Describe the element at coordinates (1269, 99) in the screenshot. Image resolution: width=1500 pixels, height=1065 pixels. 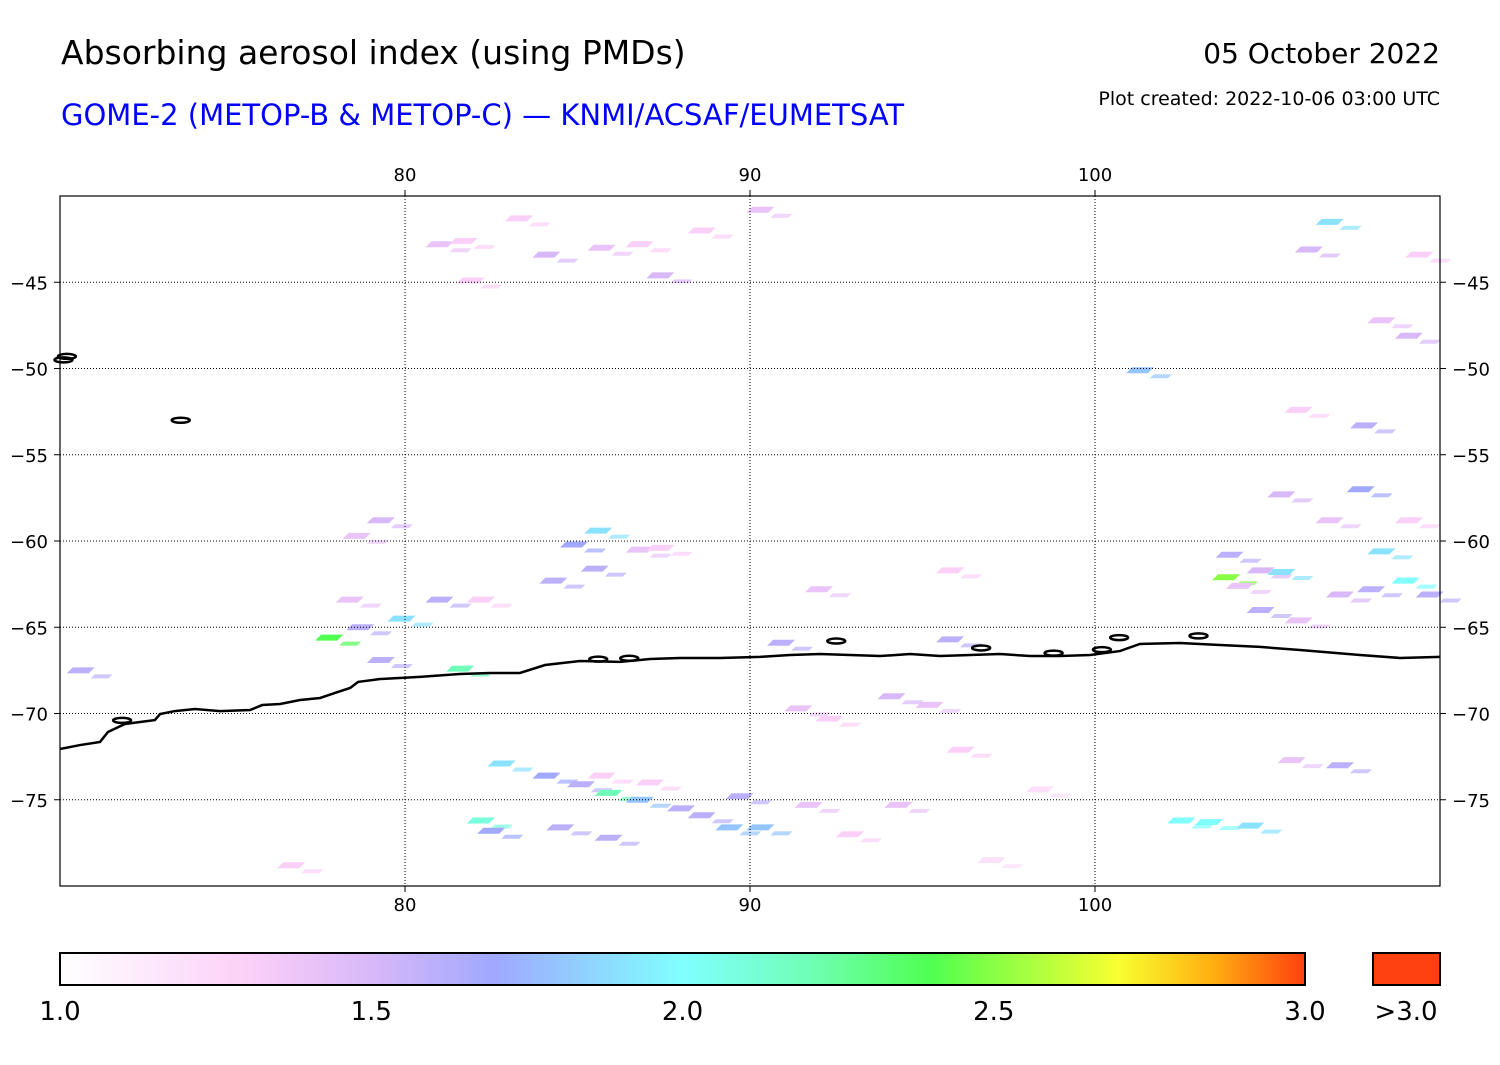
I see `plot-created-label: Plot created: 2022-10-06 03:00 UTC` at that location.